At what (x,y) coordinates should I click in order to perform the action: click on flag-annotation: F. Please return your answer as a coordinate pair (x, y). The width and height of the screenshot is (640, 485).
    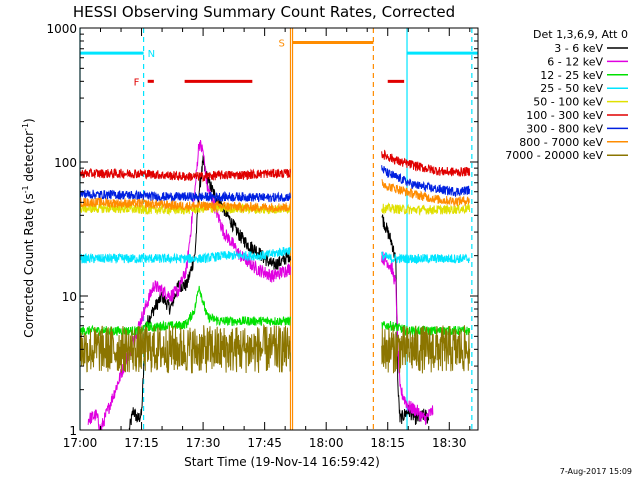
    Looking at the image, I should click on (137, 82).